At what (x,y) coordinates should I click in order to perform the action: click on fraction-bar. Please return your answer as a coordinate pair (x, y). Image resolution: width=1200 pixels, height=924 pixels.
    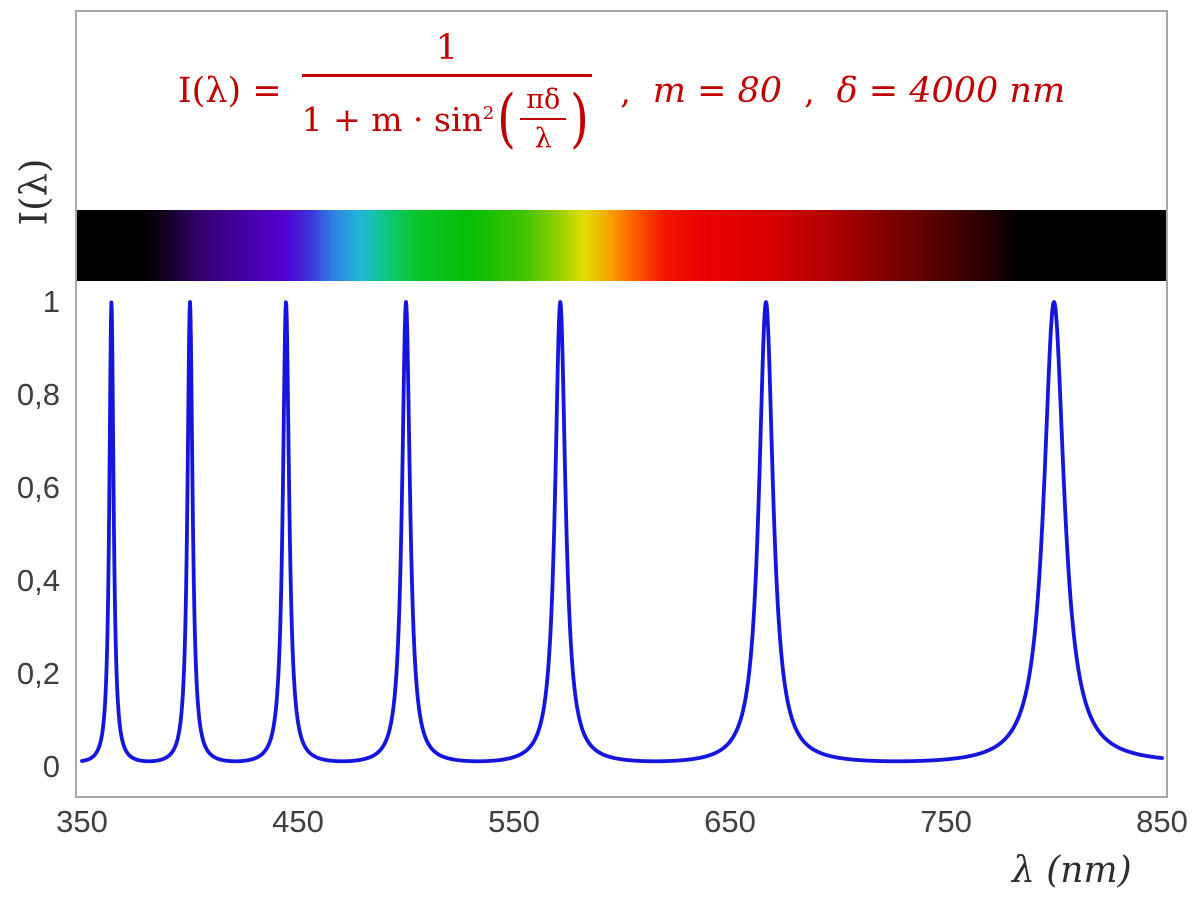
    Looking at the image, I should click on (447, 75).